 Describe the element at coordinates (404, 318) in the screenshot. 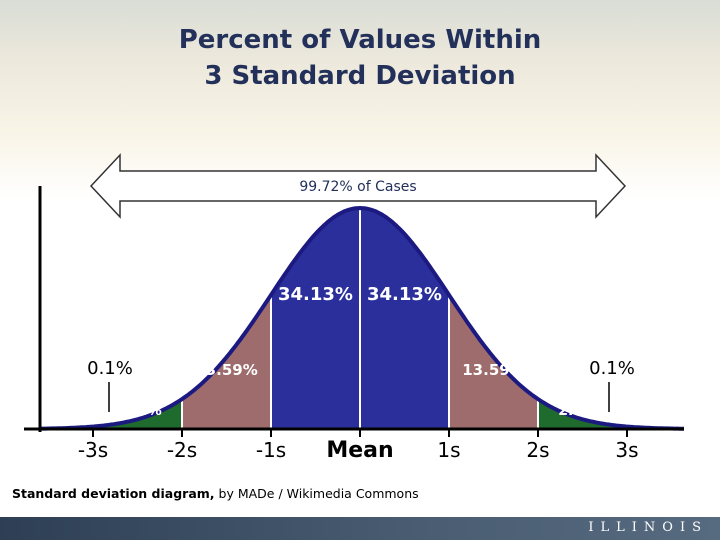

I see `region-center-right` at that location.